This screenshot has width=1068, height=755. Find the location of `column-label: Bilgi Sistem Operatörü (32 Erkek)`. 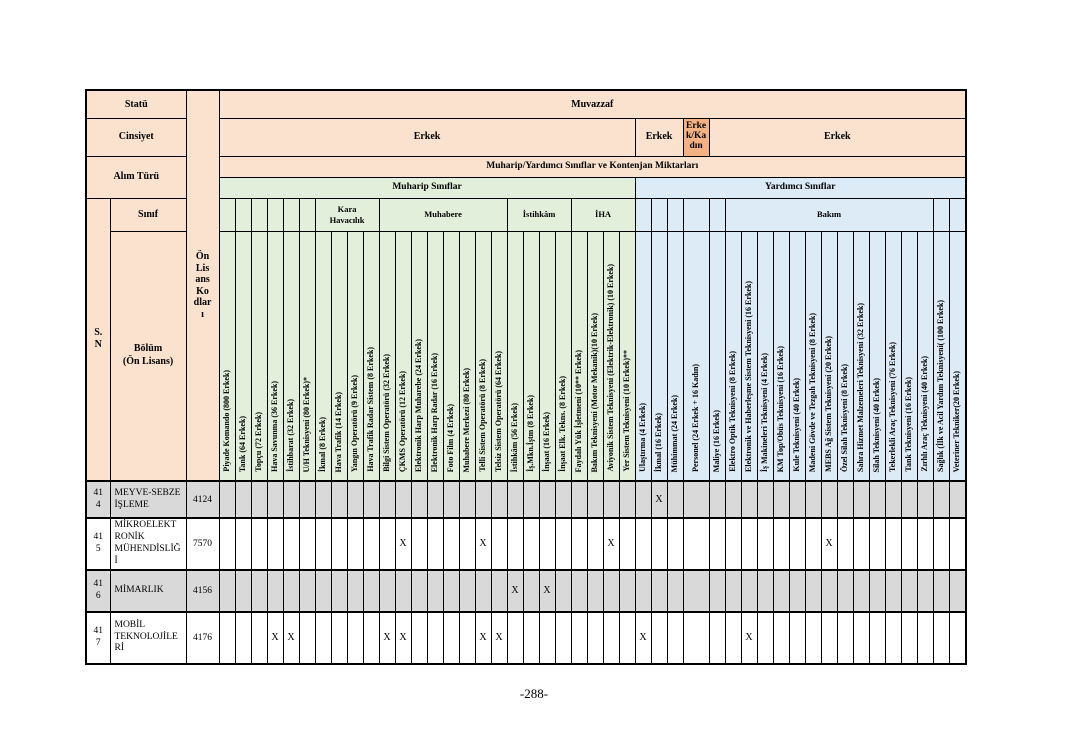

column-label: Bilgi Sistem Operatörü (32 Erkek) is located at coordinates (387, 413).